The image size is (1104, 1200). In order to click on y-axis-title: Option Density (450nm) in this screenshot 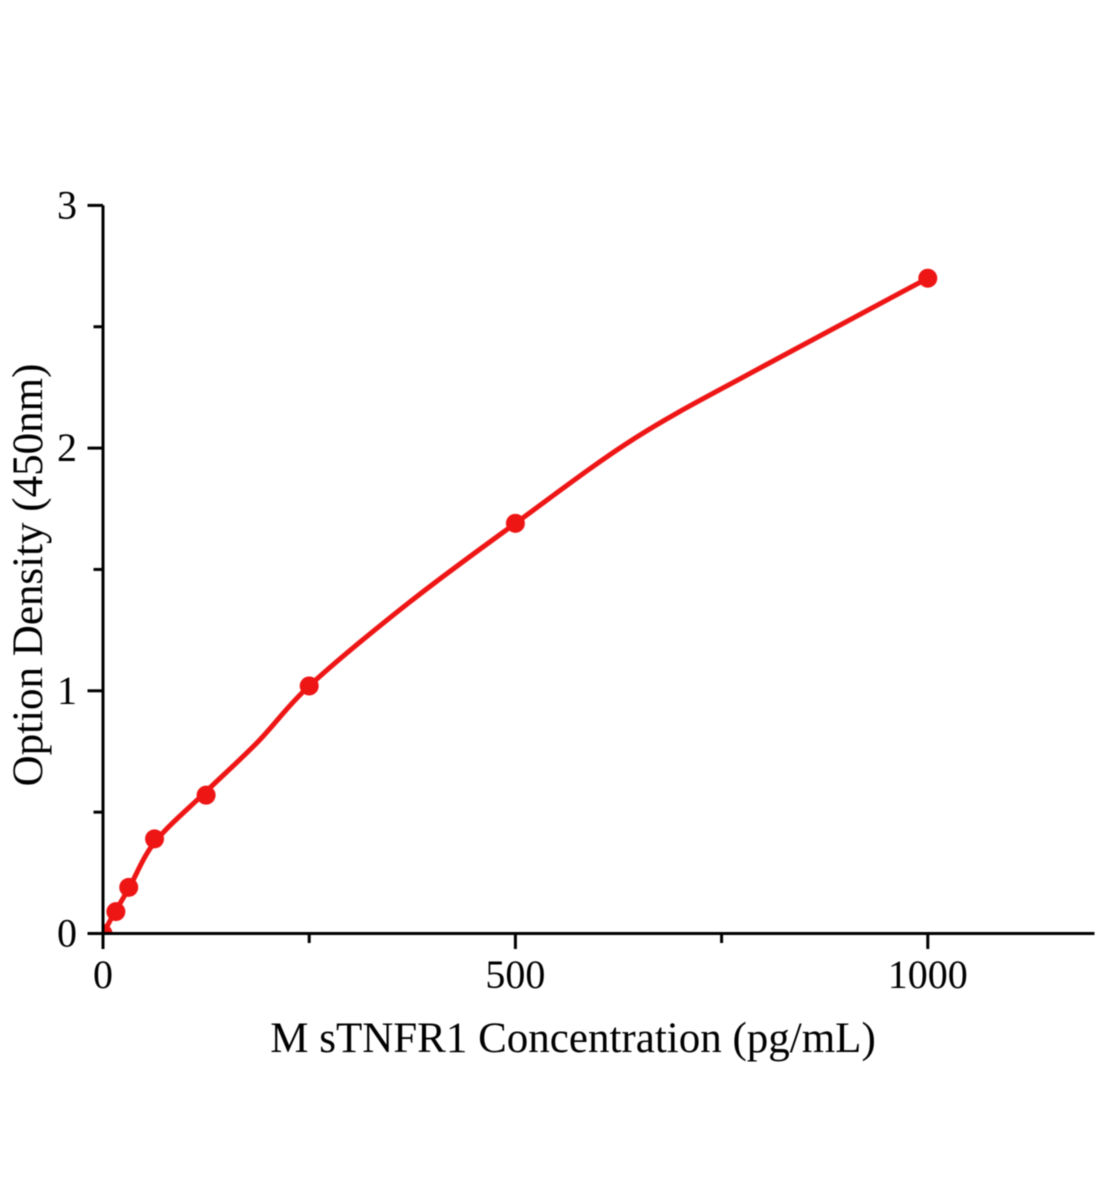, I will do `click(28, 575)`.